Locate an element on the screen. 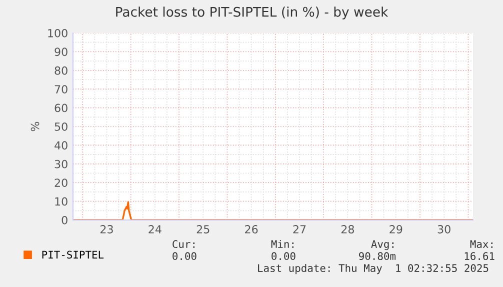  y-tick-label: 40 is located at coordinates (61, 145).